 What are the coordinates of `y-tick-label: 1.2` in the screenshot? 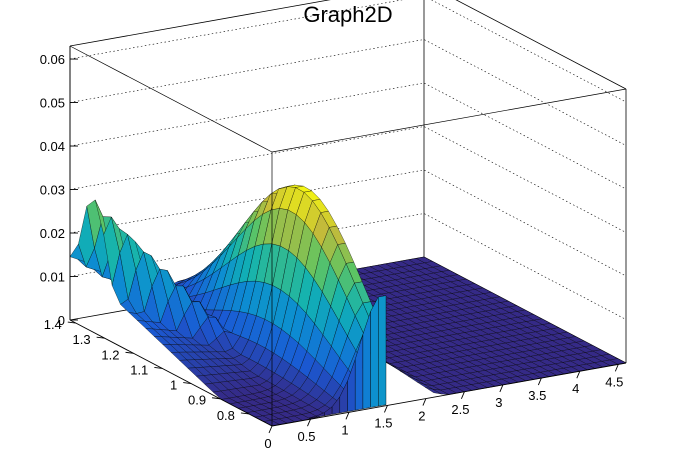 It's located at (110, 354).